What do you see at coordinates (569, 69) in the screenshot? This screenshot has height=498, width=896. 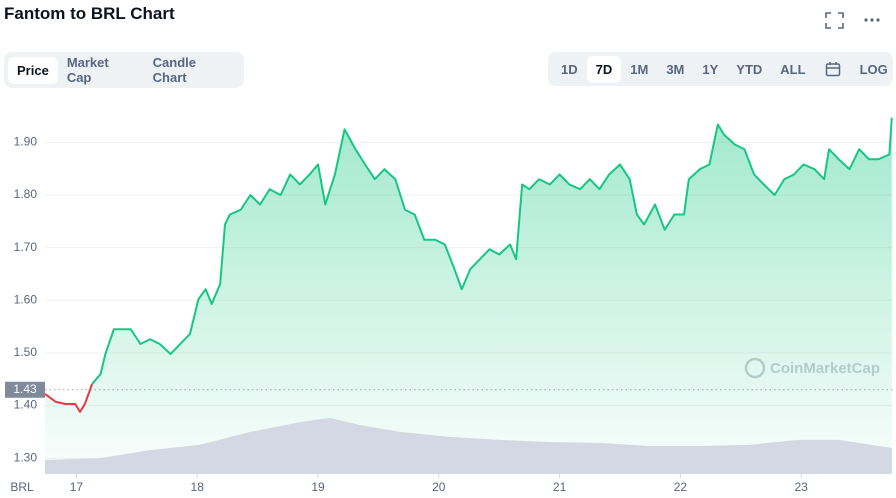 I see `range-button: 1D` at bounding box center [569, 69].